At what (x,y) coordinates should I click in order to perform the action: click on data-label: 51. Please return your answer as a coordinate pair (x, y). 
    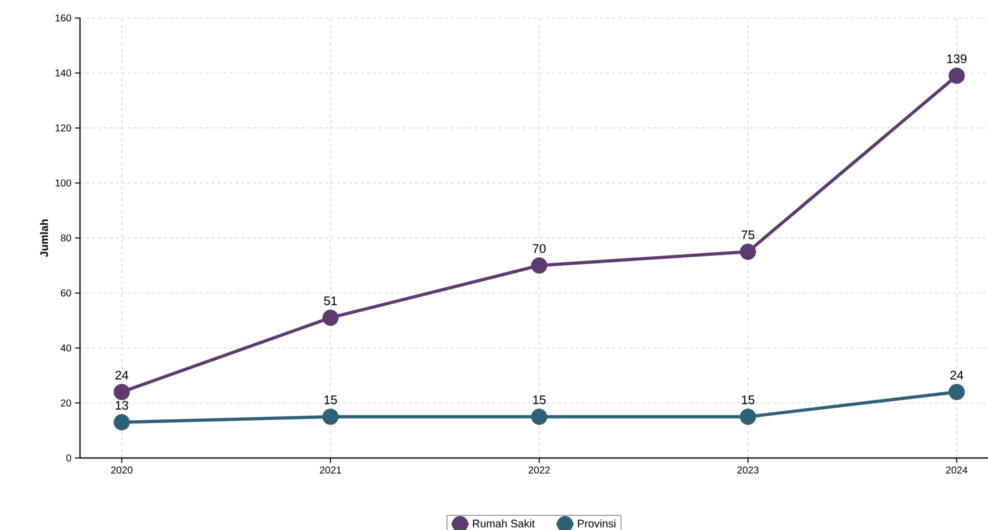
    Looking at the image, I should click on (330, 301).